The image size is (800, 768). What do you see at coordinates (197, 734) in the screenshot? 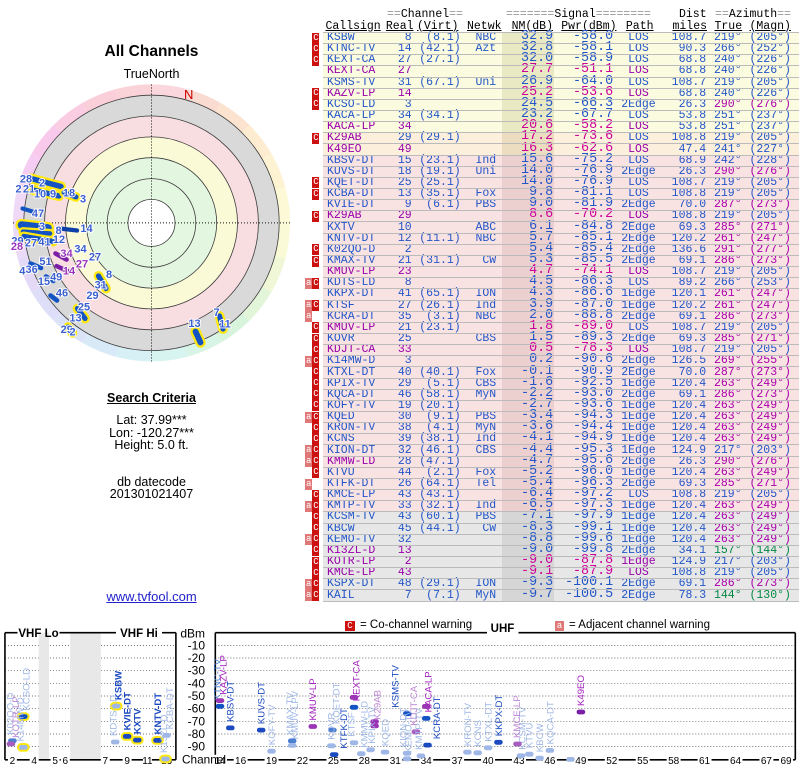
I see `svg-text: -80` at bounding box center [197, 734].